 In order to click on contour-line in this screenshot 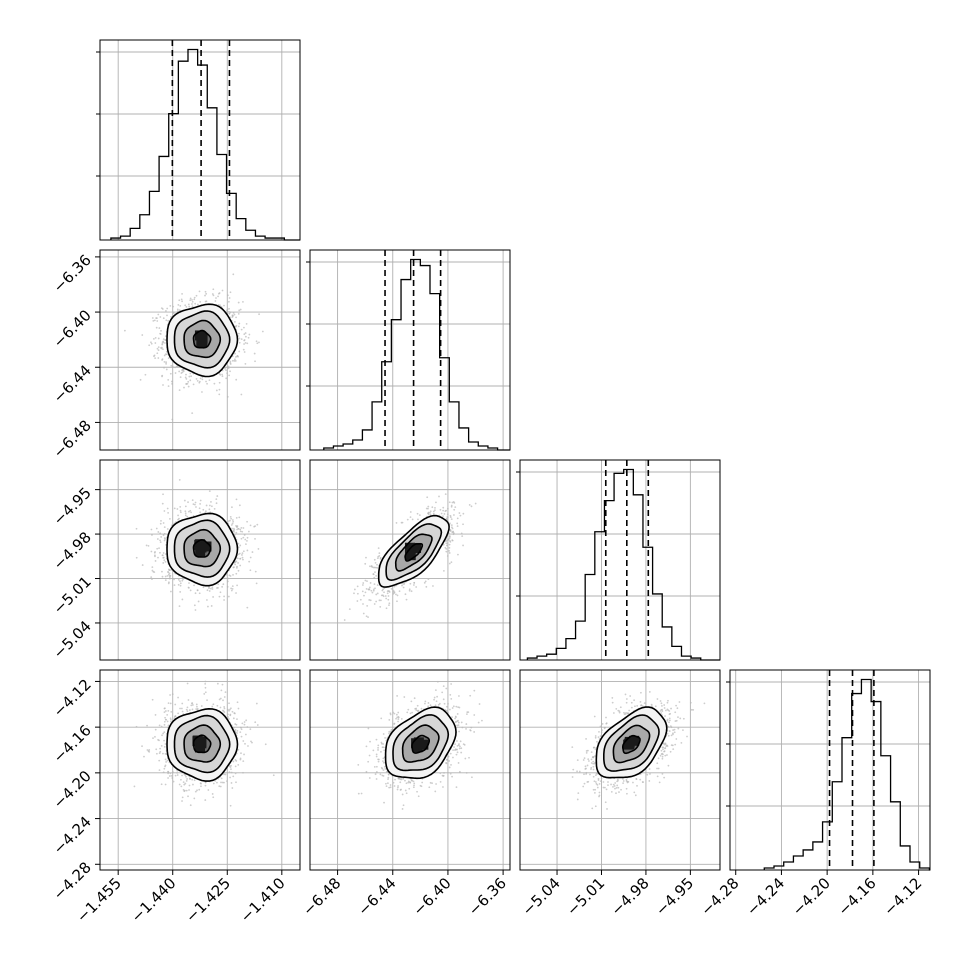, I will do `click(420, 743)`.